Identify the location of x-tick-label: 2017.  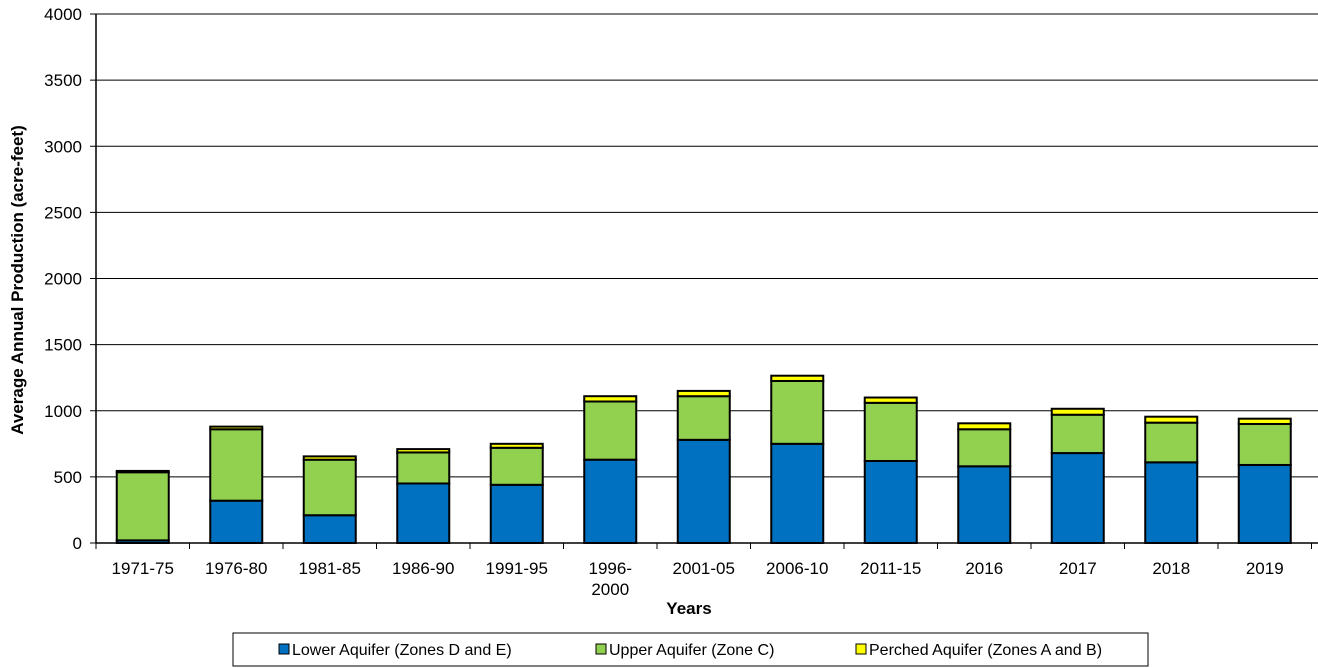
(1078, 568).